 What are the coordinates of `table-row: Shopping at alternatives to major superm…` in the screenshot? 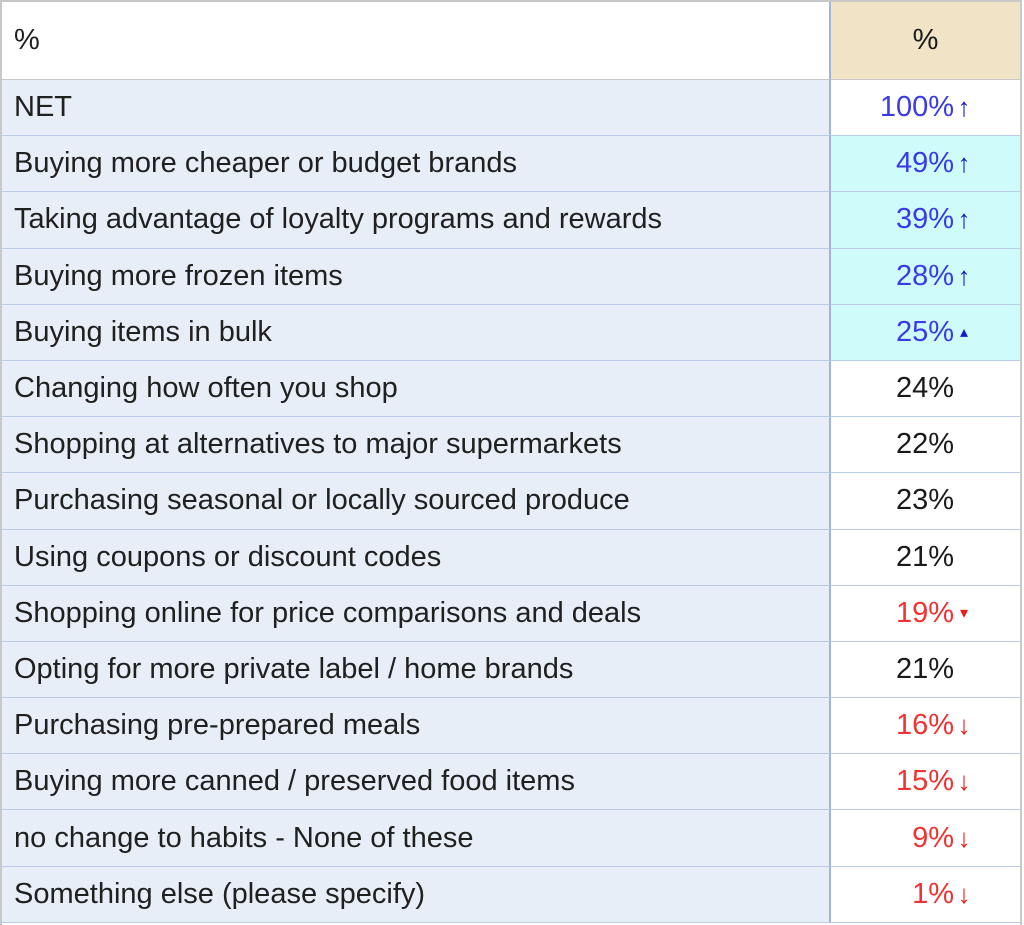 It's located at (511, 445).